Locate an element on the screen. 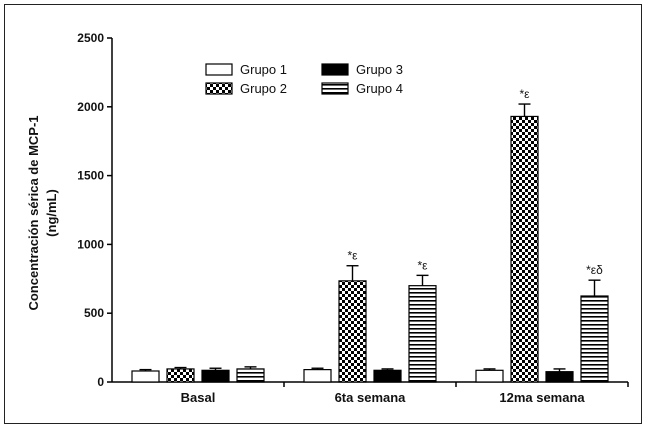 The image size is (648, 429). x-category-label: Basal is located at coordinates (198, 397).